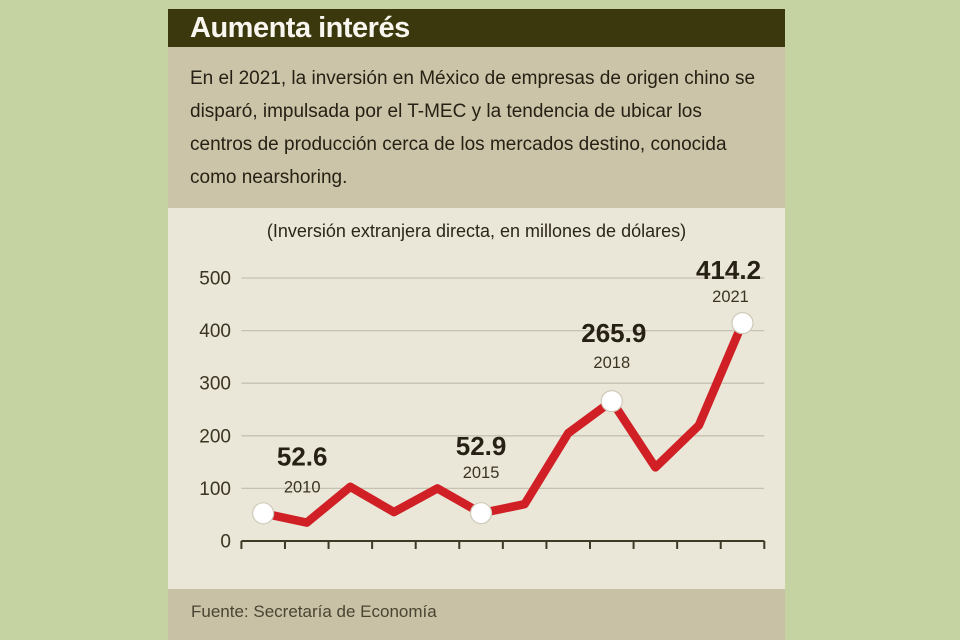 Image resolution: width=960 pixels, height=640 pixels. I want to click on data-point-year-label: 2010, so click(302, 487).